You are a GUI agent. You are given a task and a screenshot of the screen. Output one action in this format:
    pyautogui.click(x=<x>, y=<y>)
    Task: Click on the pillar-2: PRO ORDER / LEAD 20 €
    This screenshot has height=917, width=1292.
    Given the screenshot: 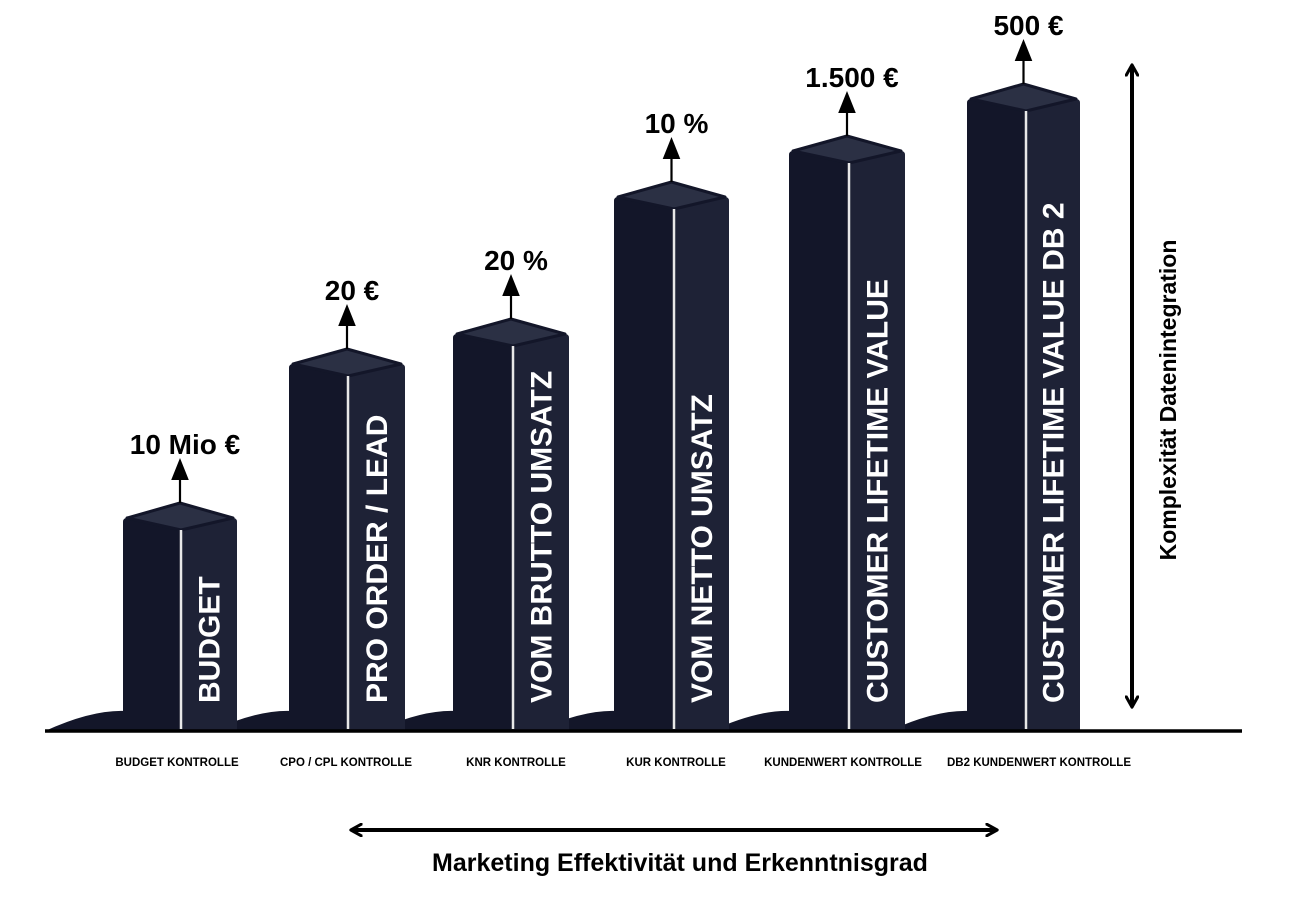 What is the action you would take?
    pyautogui.click(x=347, y=503)
    